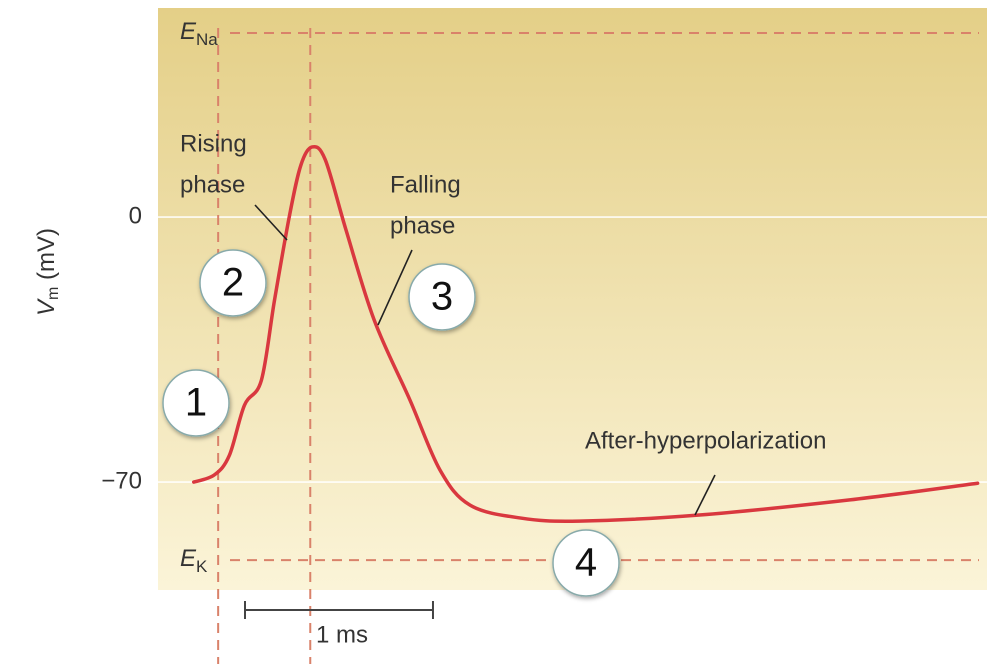  Describe the element at coordinates (705, 440) in the screenshot. I see `annotation: After-hyperpolarization` at that location.